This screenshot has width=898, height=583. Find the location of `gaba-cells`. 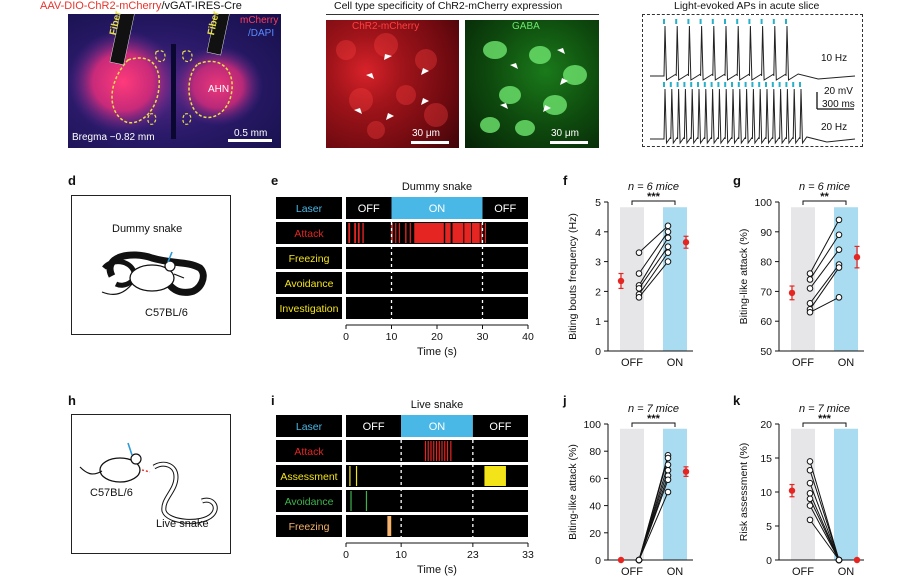

gaba-cells is located at coordinates (534, 92).